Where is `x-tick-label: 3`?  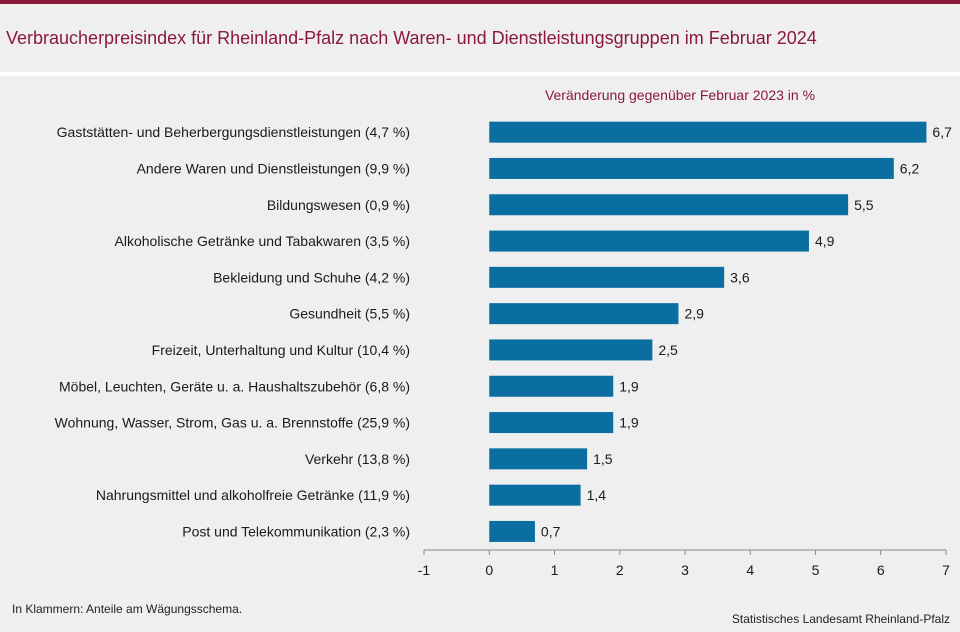
x-tick-label: 3 is located at coordinates (685, 570).